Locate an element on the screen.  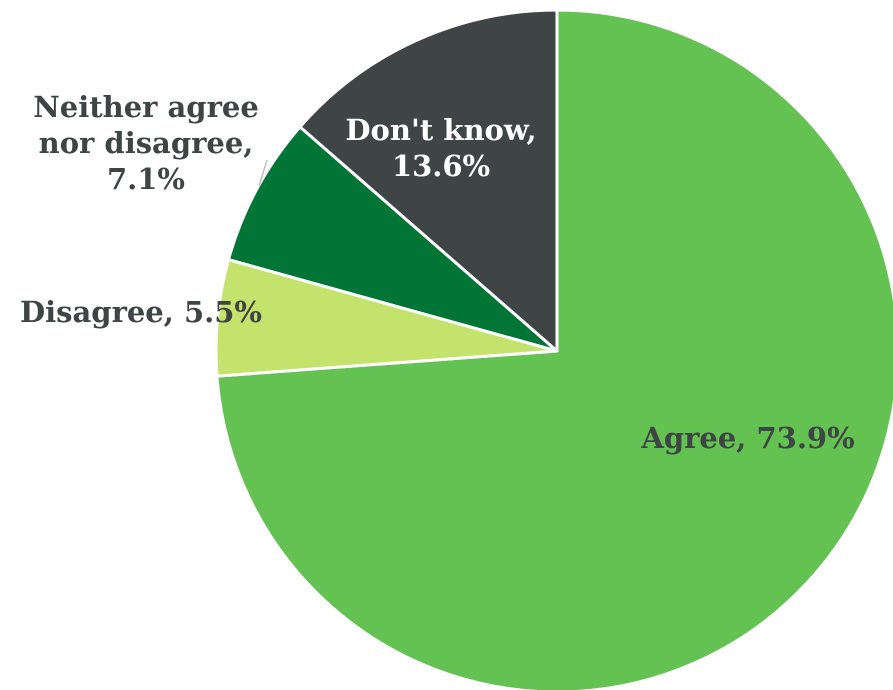
pie-slice-don-t-know is located at coordinates (428, 180).